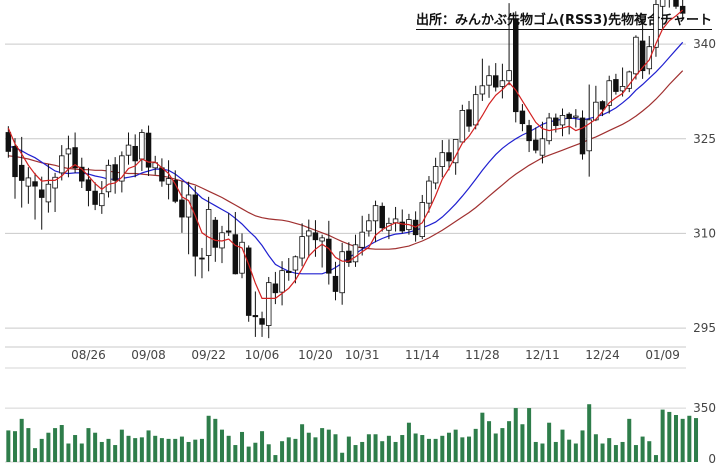  I want to click on y-tick-label: 295, so click(704, 328).